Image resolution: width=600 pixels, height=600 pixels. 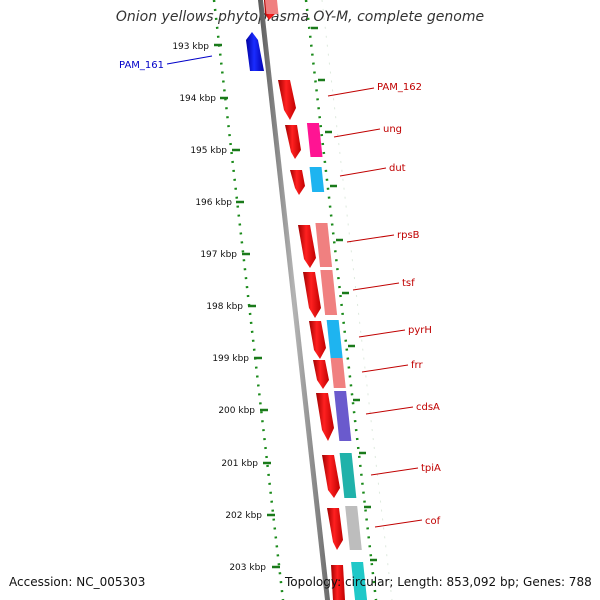 I want to click on kbp-tick: 195 kbp, so click(x=215, y=151).